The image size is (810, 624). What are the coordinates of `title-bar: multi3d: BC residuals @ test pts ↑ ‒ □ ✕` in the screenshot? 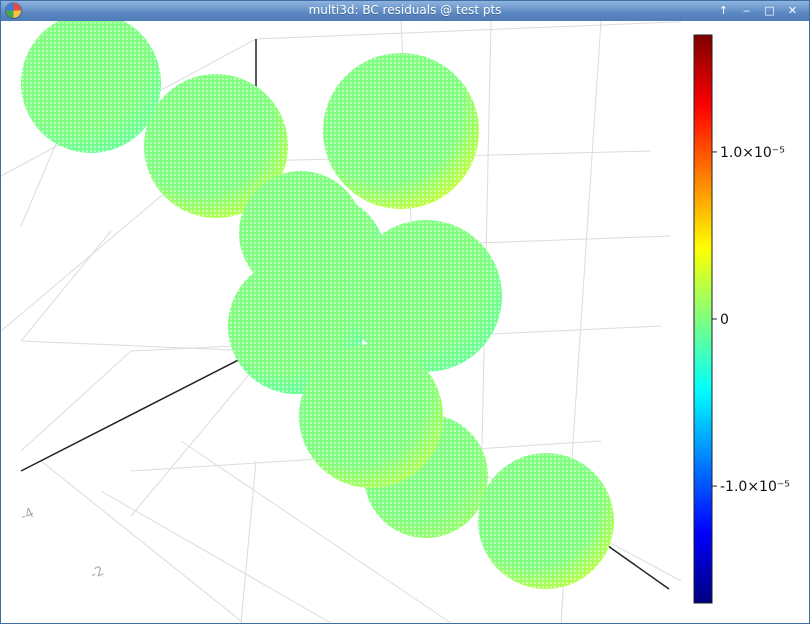 It's located at (405, 11).